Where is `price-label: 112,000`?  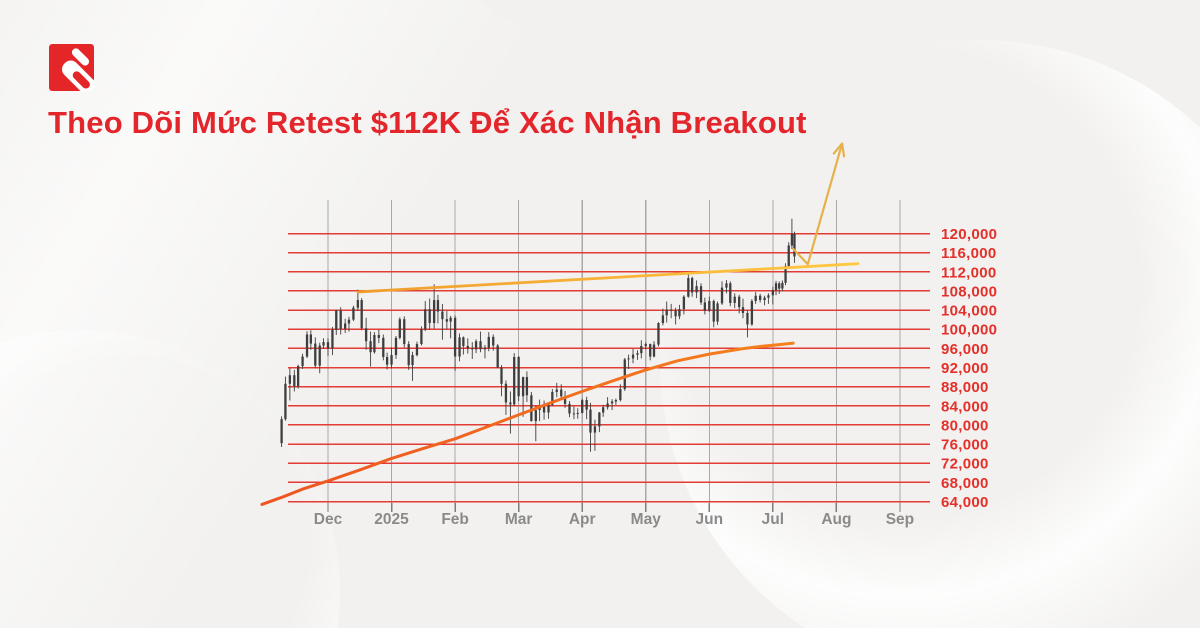 price-label: 112,000 is located at coordinates (969, 272).